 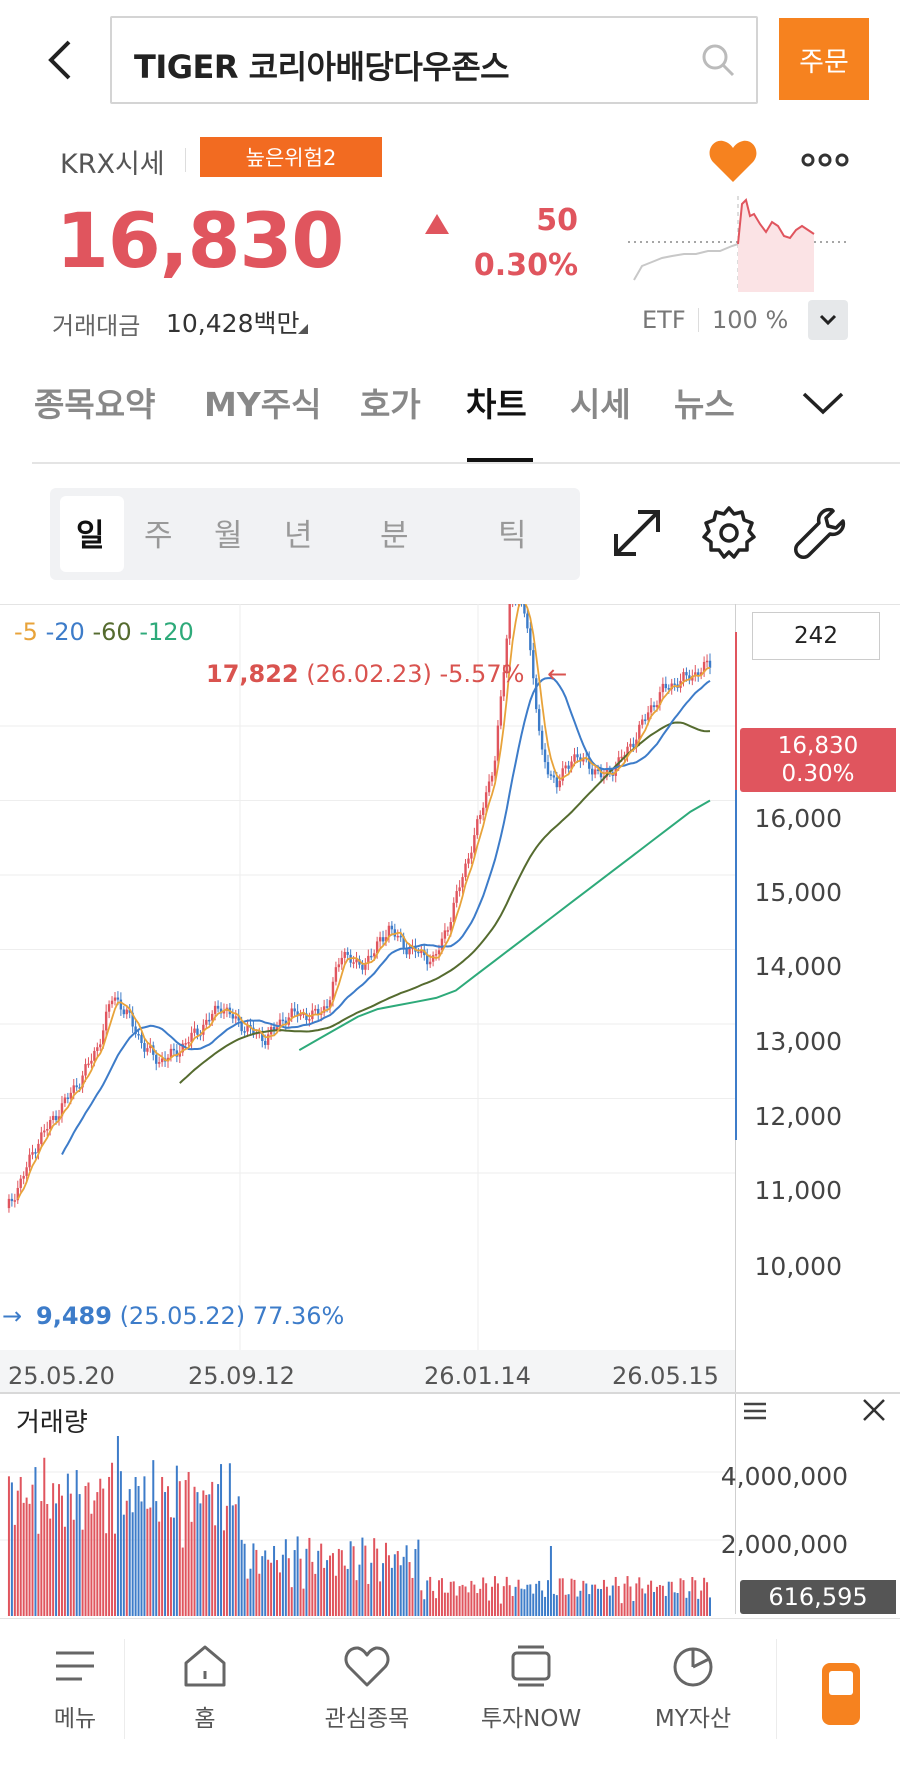 What do you see at coordinates (90, 536) in the screenshot?
I see `period-day: 일` at bounding box center [90, 536].